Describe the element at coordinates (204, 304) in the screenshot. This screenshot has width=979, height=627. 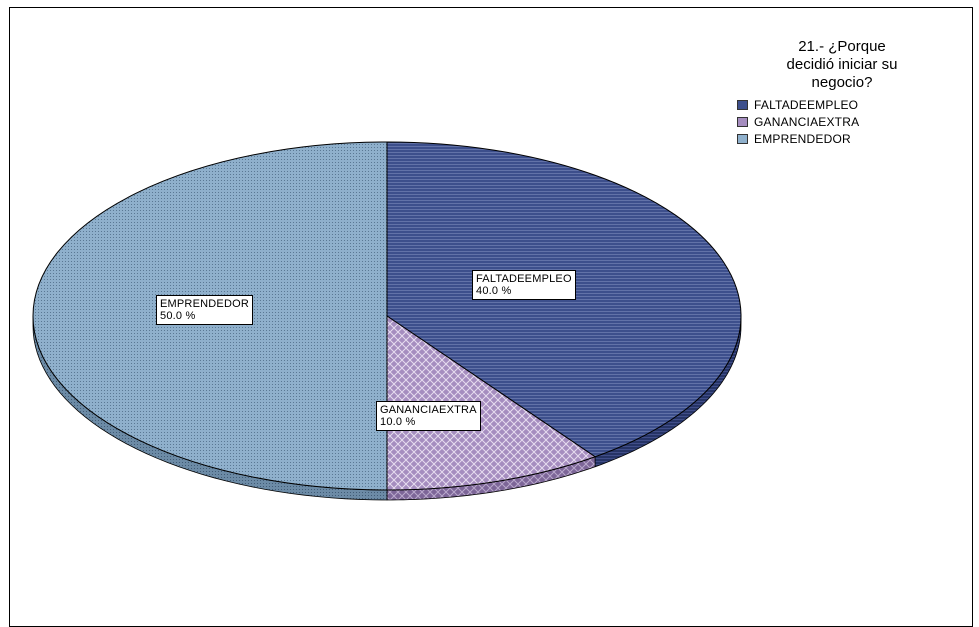
I see `data-label-emprendedor-name: EMPRENDEDOR` at that location.